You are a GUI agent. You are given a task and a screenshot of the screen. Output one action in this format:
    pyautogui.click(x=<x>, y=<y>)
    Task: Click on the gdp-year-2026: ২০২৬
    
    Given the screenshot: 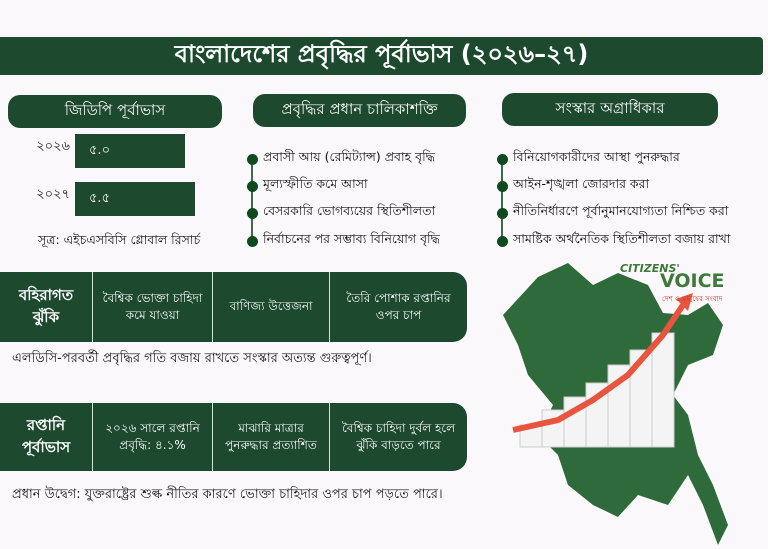 What is the action you would take?
    pyautogui.click(x=53, y=146)
    